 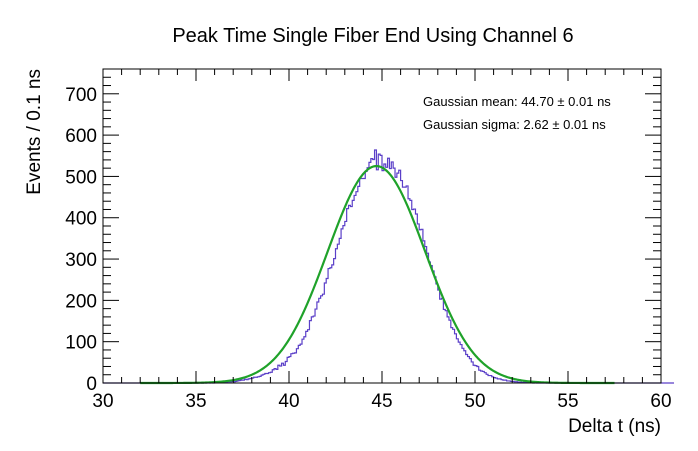 I want to click on gaussian-sigma-annotation: Gaussian sigma: 2.62 ± 0.01 ns, so click(x=514, y=124).